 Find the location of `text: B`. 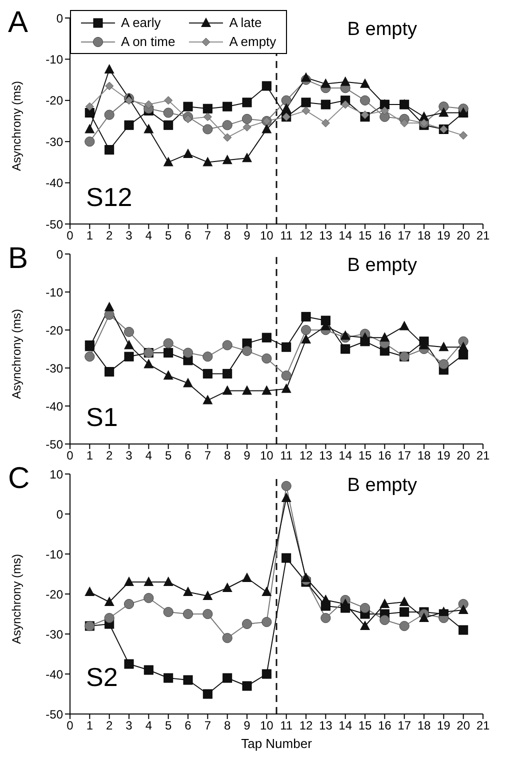

text: B is located at coordinates (18, 258).